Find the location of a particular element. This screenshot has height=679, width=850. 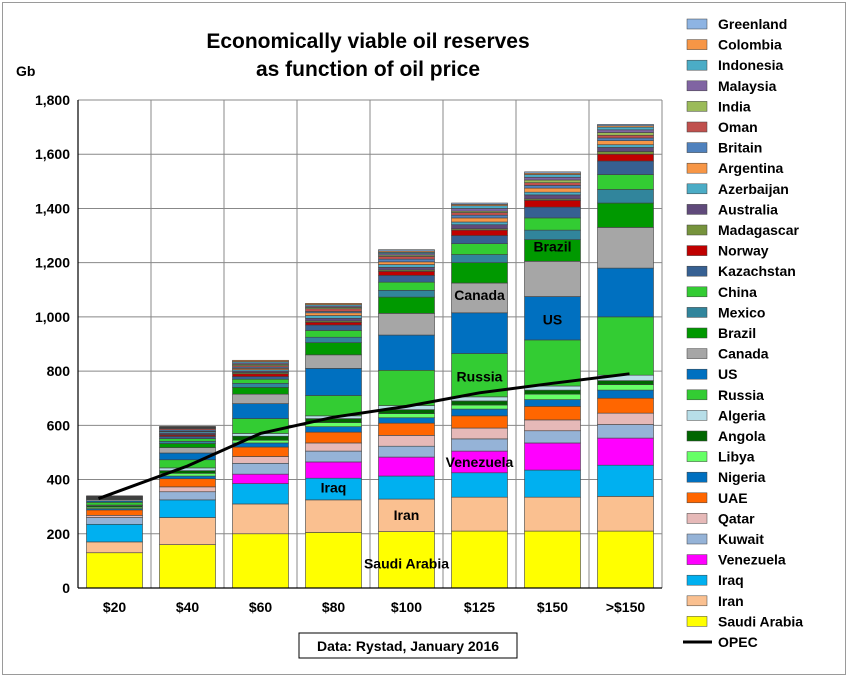

legend-label: Saudi Arabia is located at coordinates (760, 621).